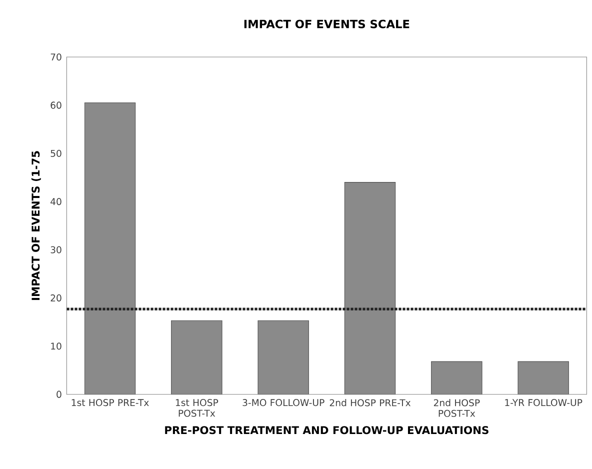  What do you see at coordinates (543, 402) in the screenshot?
I see `x-tick-label: 1-YR FOLLOW-UP` at bounding box center [543, 402].